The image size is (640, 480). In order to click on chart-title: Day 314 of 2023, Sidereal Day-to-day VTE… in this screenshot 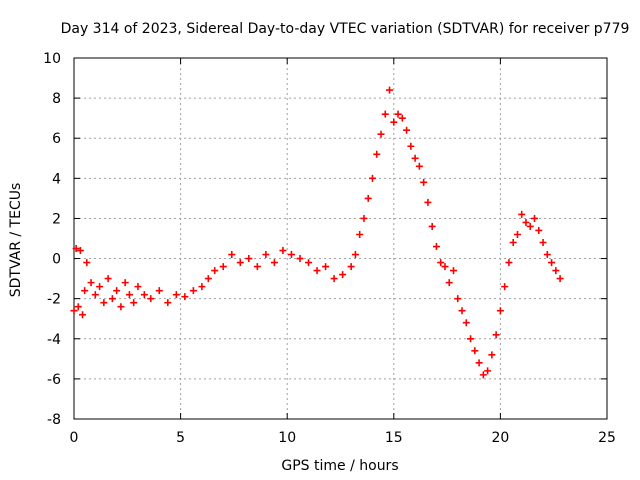, I will do `click(345, 29)`.